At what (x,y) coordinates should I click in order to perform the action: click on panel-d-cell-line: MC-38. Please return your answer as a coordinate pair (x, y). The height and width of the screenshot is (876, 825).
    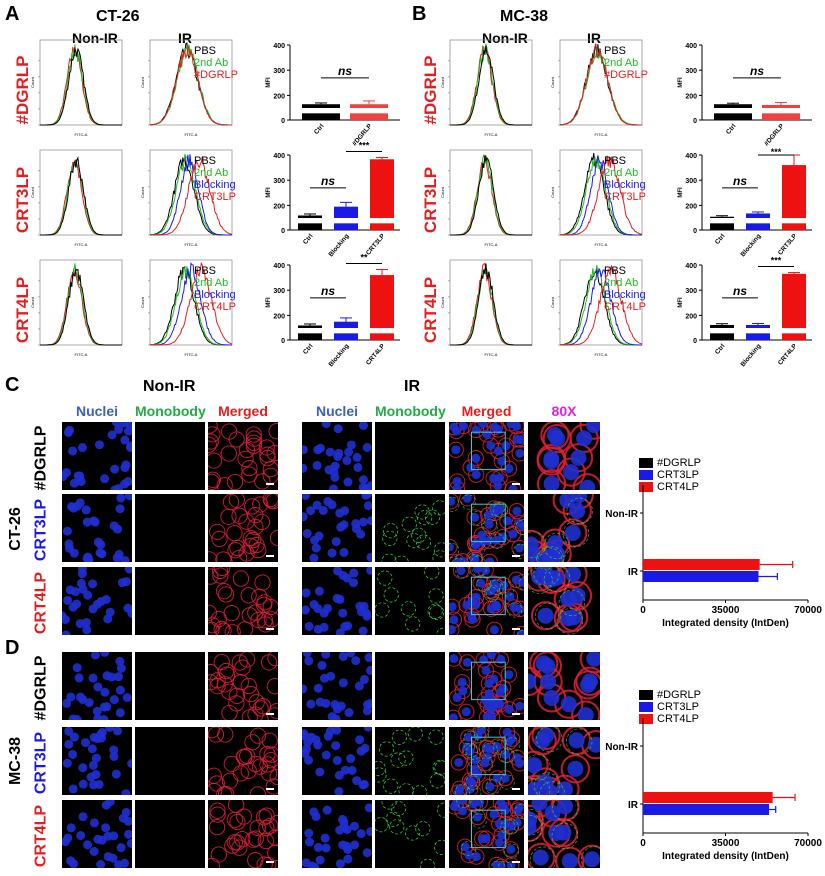
    Looking at the image, I should click on (15, 761).